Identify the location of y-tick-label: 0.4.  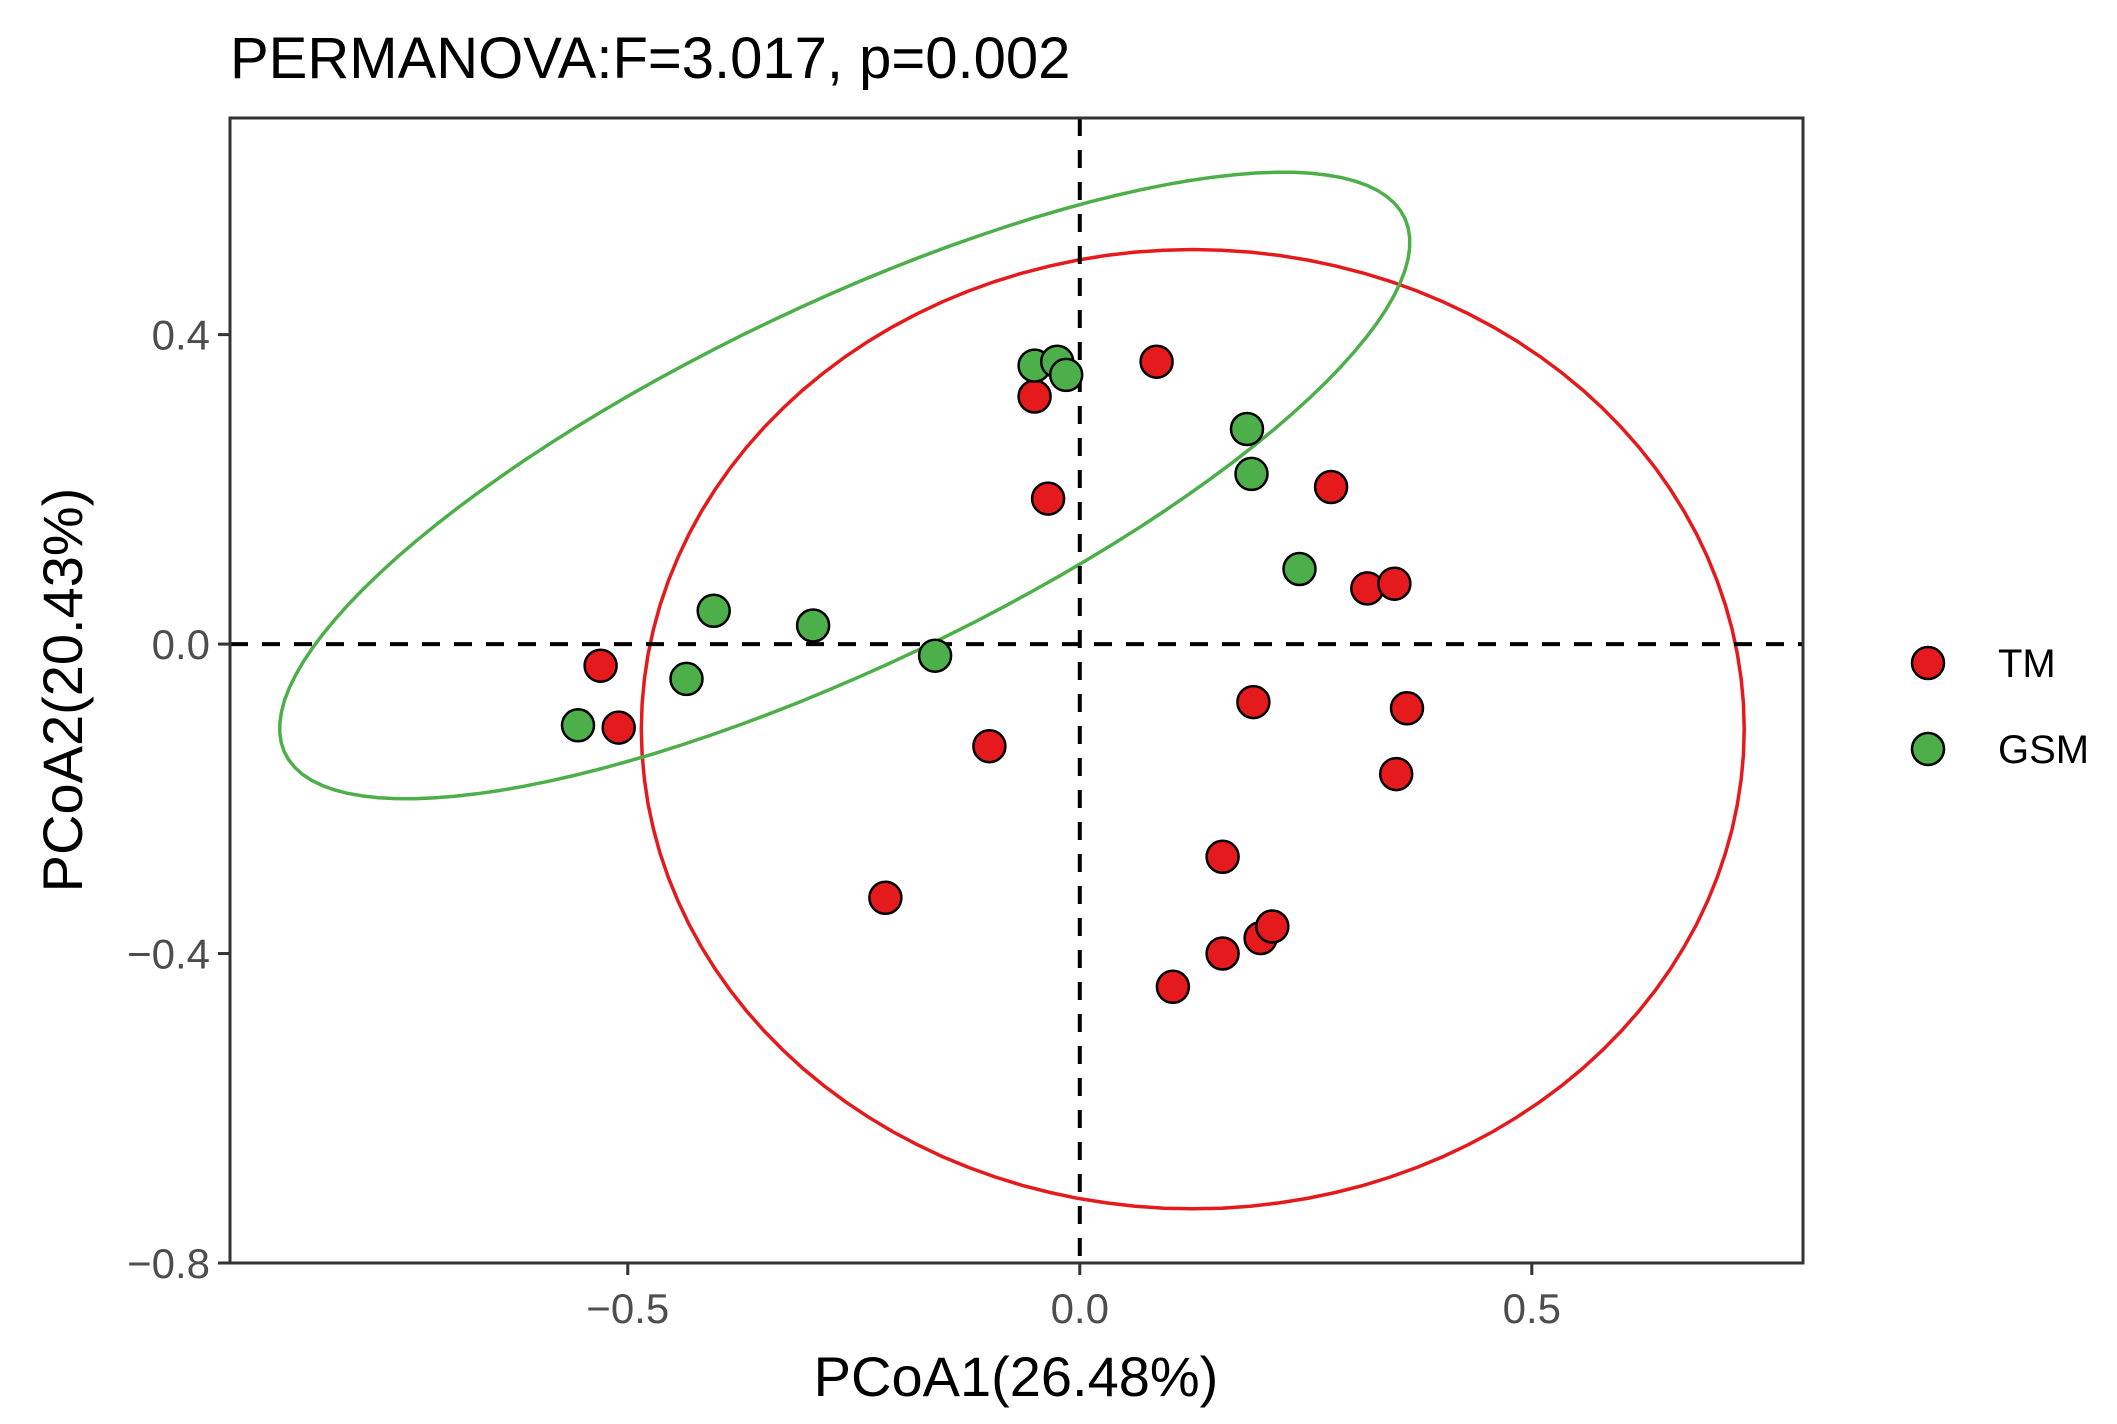
(181, 335).